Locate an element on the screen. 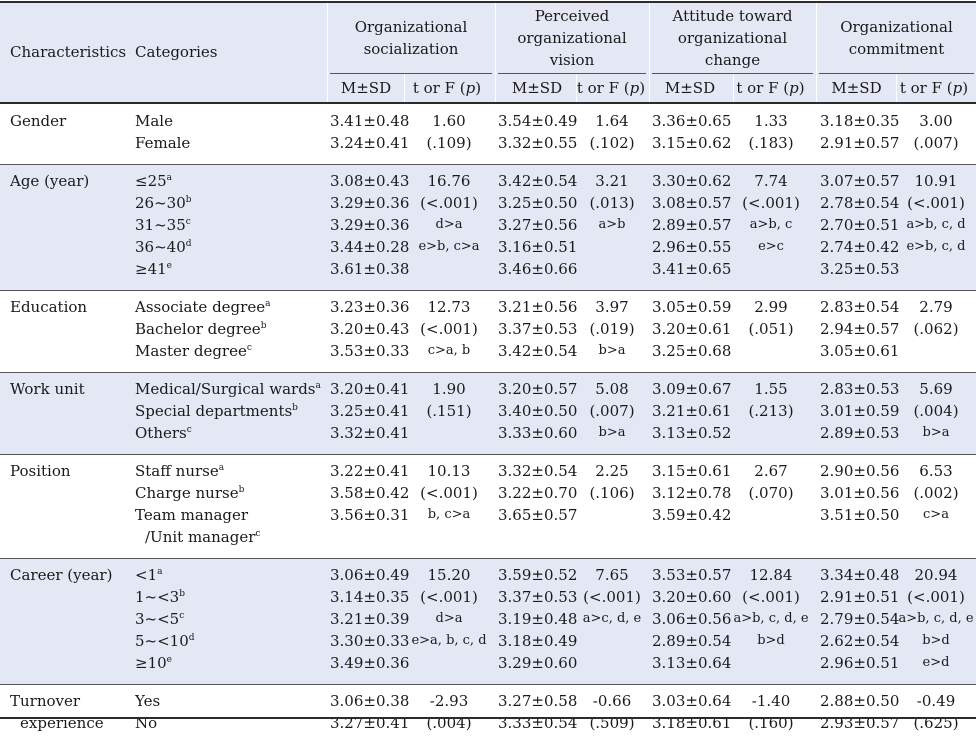 The width and height of the screenshot is (976, 744). test-statistic-value: e>b, c, d is located at coordinates (936, 246).